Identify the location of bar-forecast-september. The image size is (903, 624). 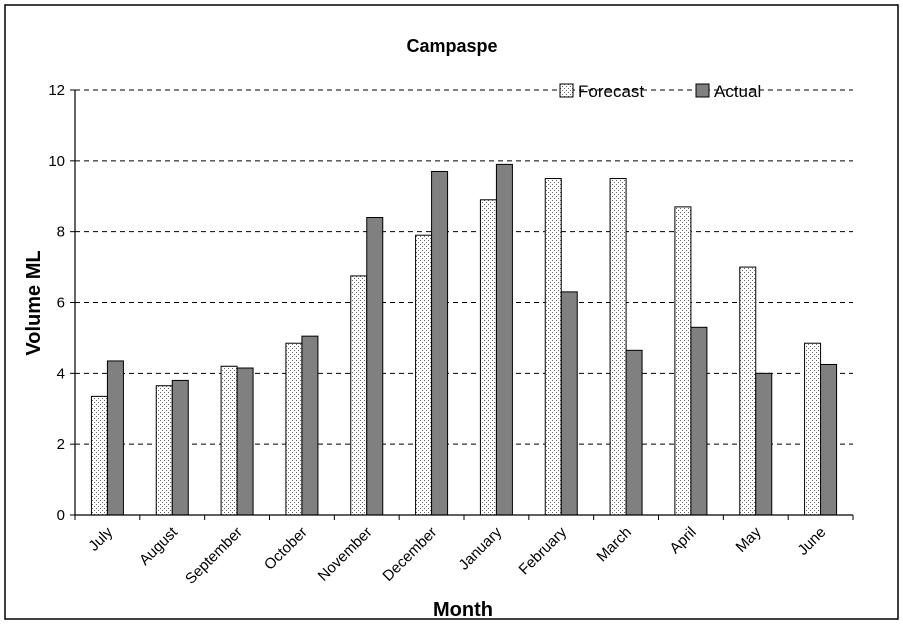
(229, 440).